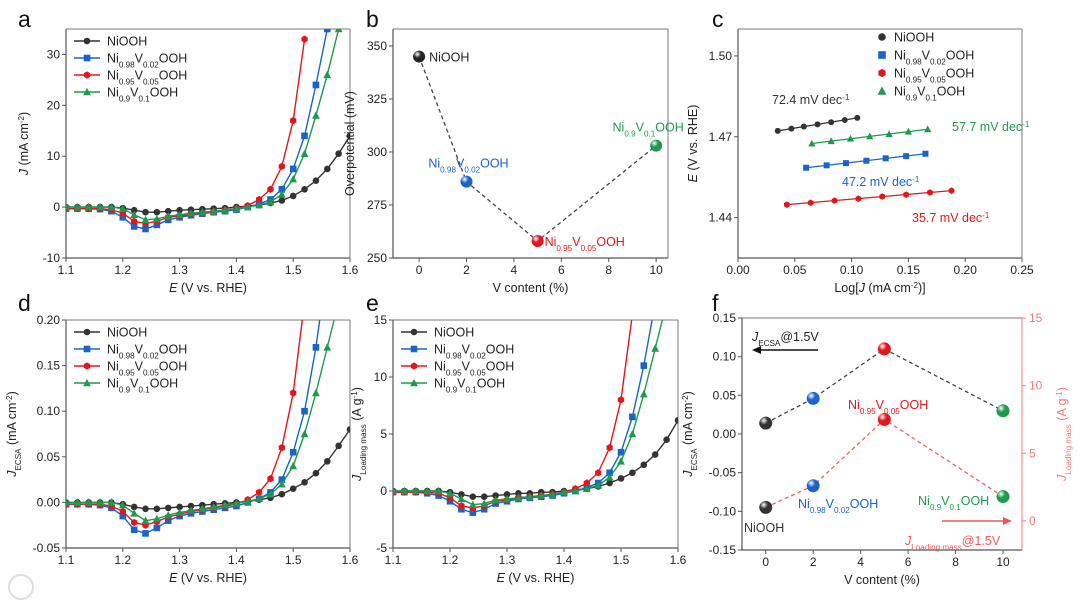 The width and height of the screenshot is (1080, 608). What do you see at coordinates (725, 395) in the screenshot?
I see `y-tick-label: 0.05` at bounding box center [725, 395].